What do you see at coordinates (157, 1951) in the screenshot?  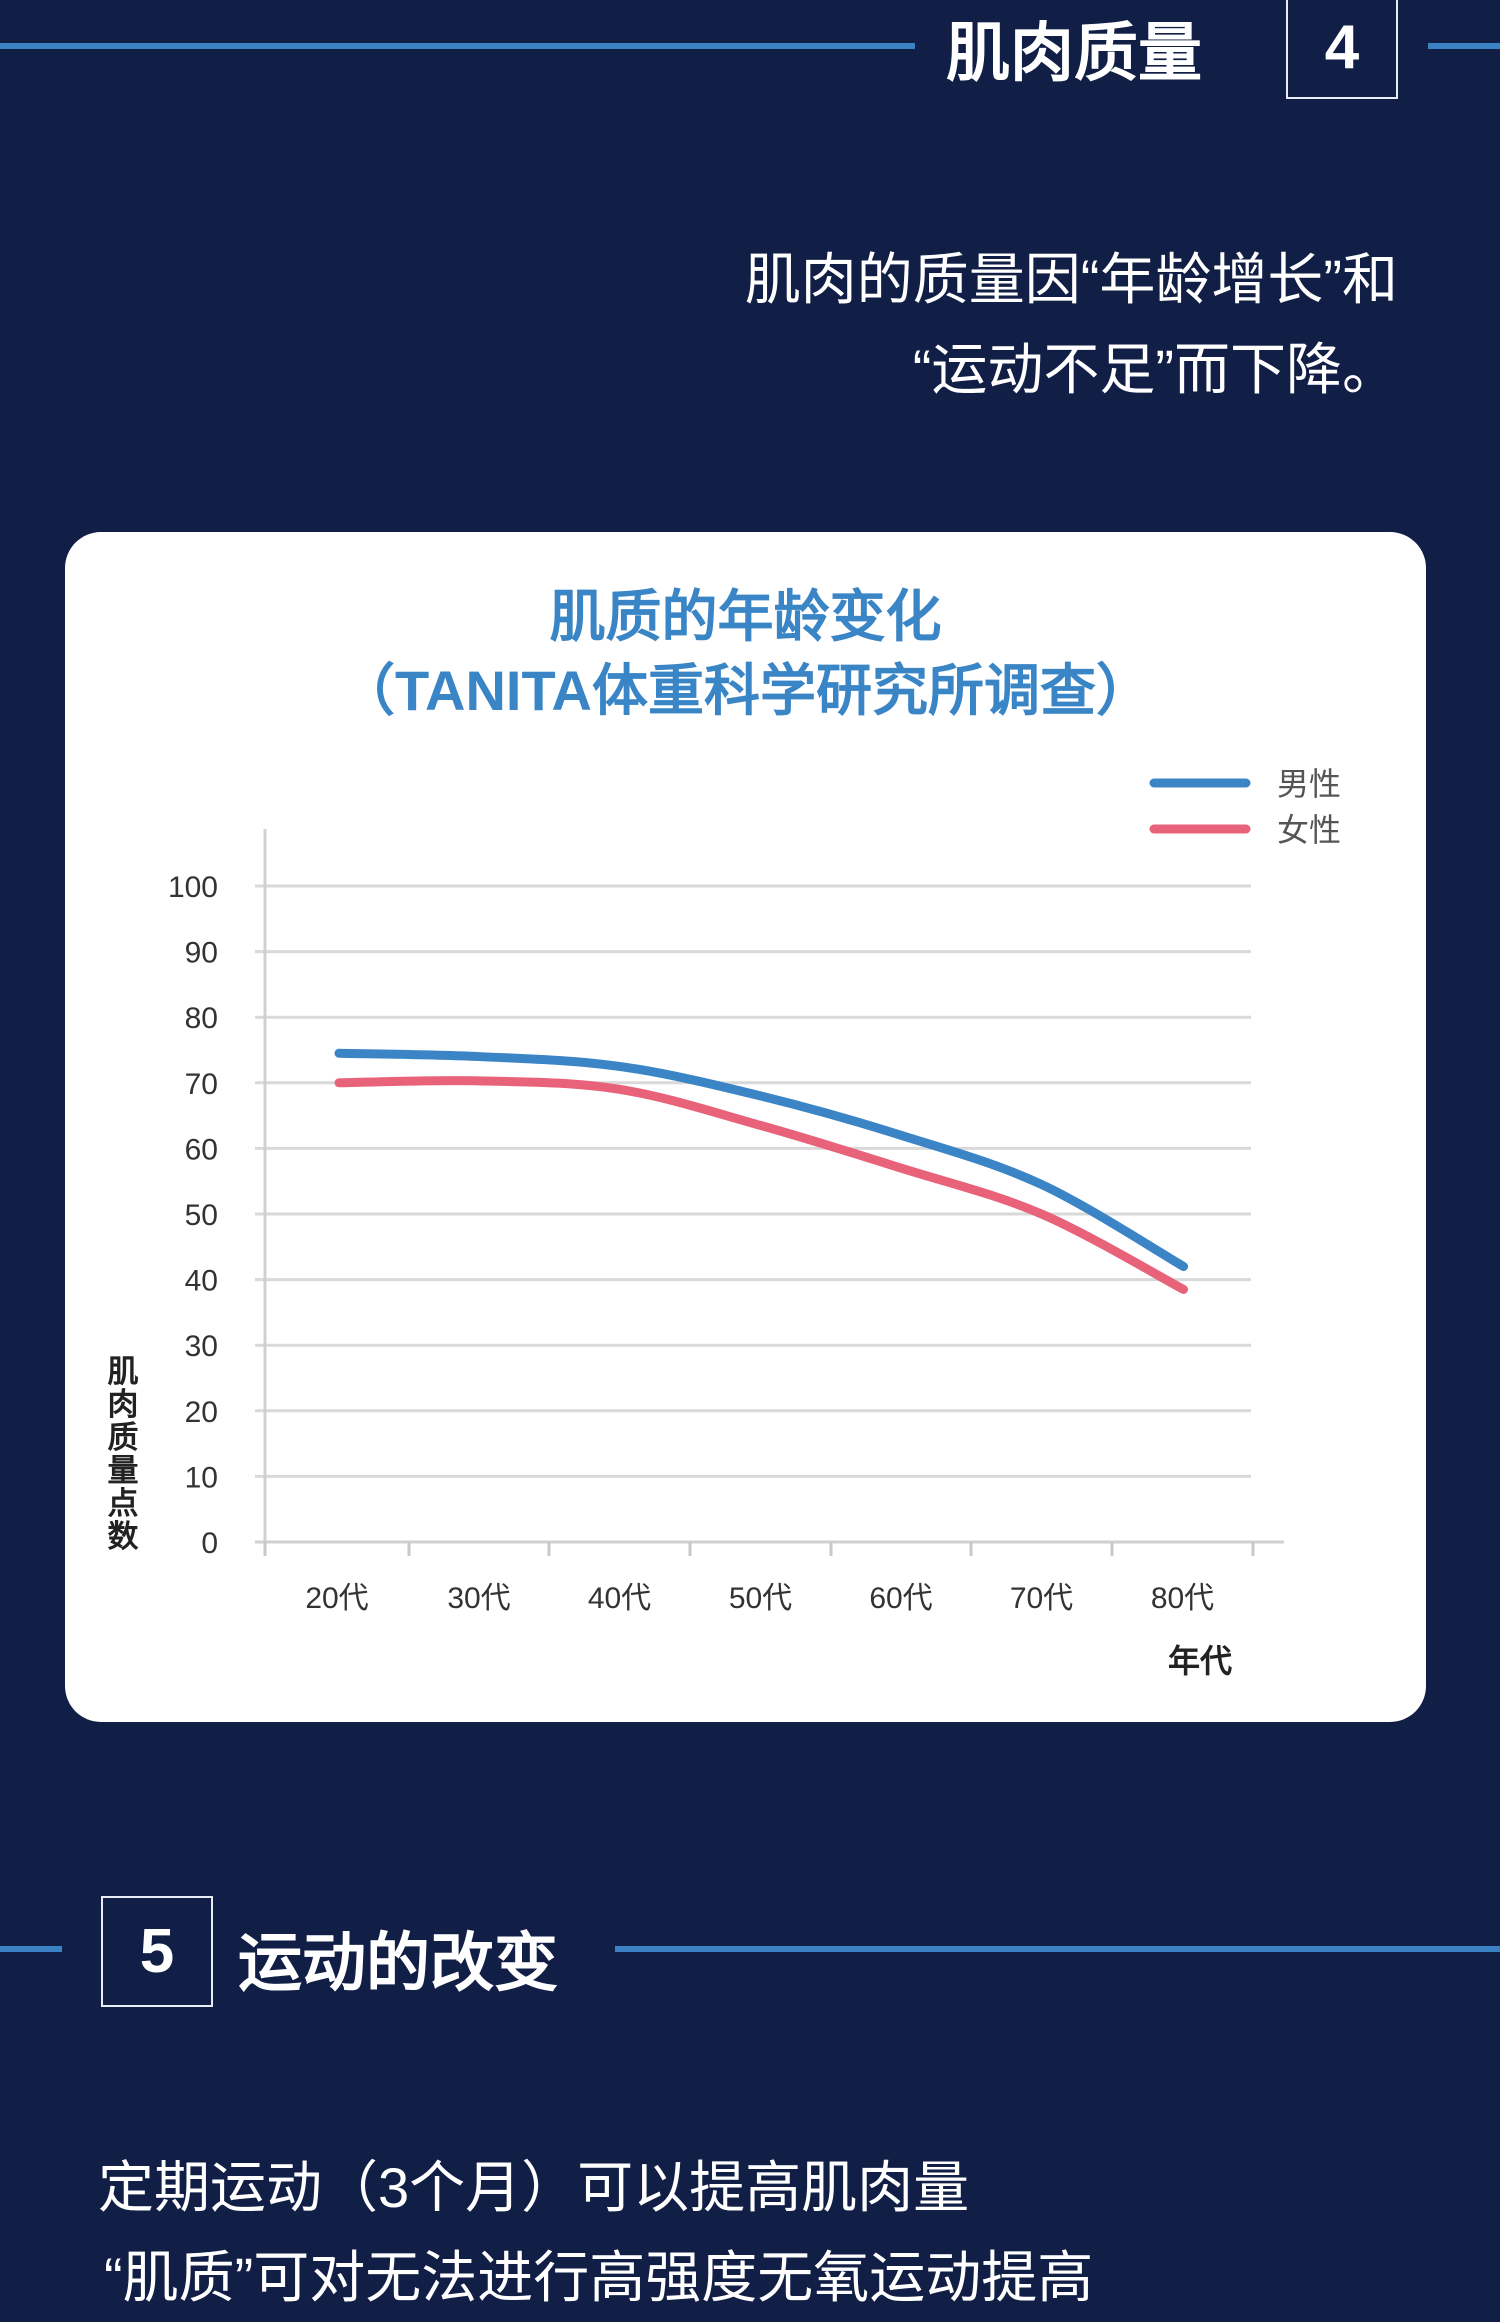 I see `section5-number-badge: 5` at bounding box center [157, 1951].